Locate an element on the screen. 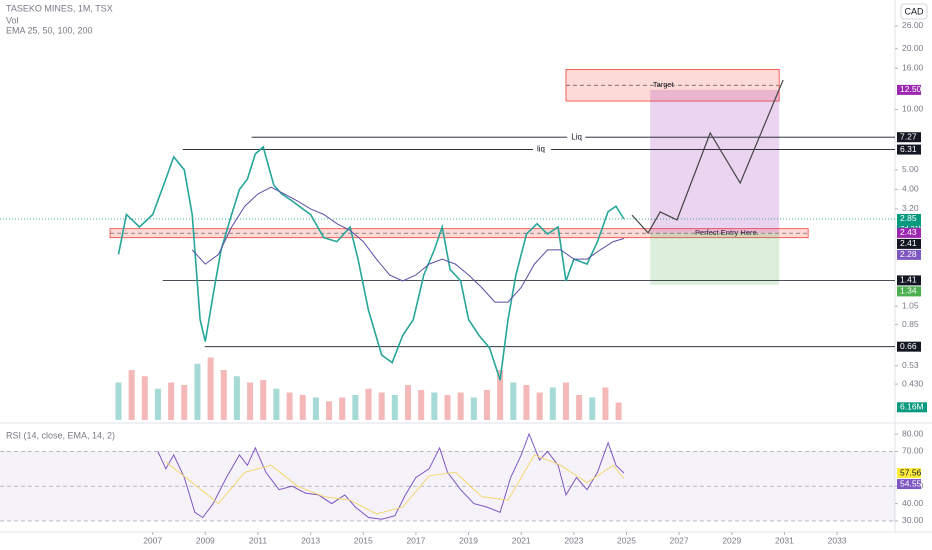  y-tick-label: 4.00 is located at coordinates (910, 189).